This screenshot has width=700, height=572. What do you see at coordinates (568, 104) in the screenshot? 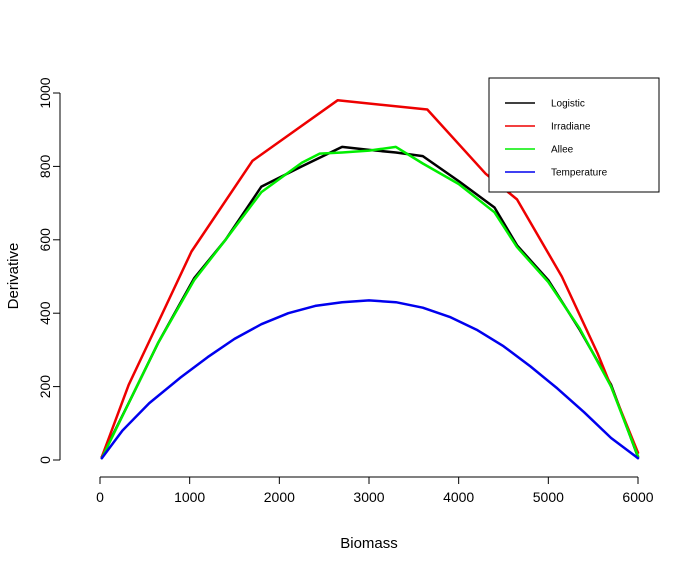
I see `legend-label-logistic: Logistic` at bounding box center [568, 104].